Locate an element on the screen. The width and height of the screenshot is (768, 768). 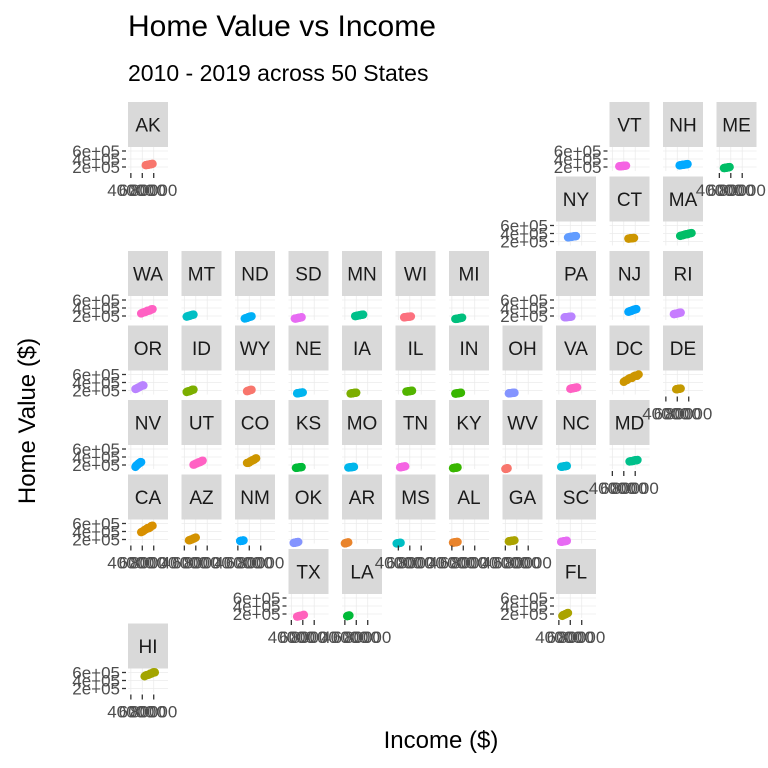
facet-label-sd: SD is located at coordinates (308, 275).